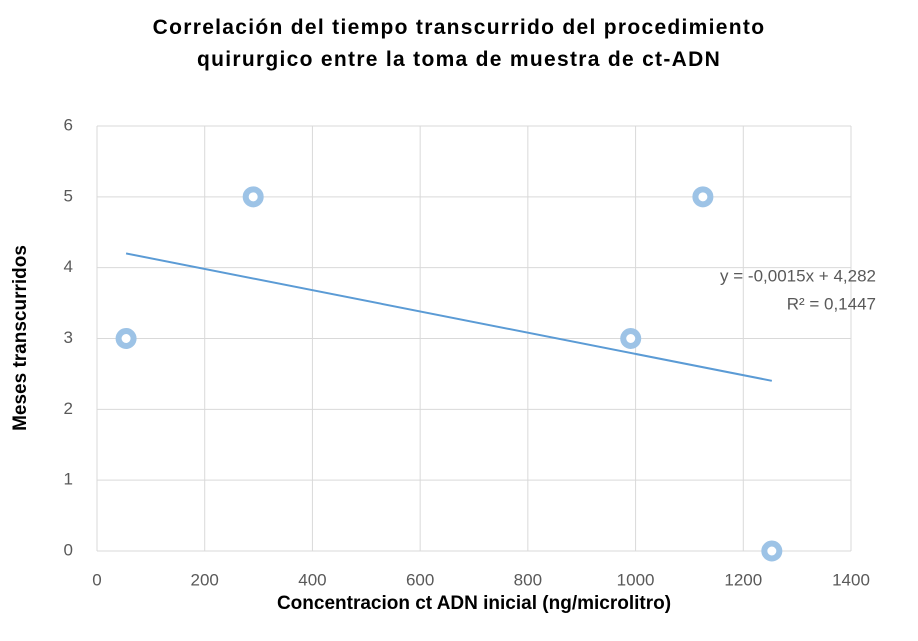  What do you see at coordinates (528, 579) in the screenshot?
I see `x-tick-label: 800` at bounding box center [528, 579].